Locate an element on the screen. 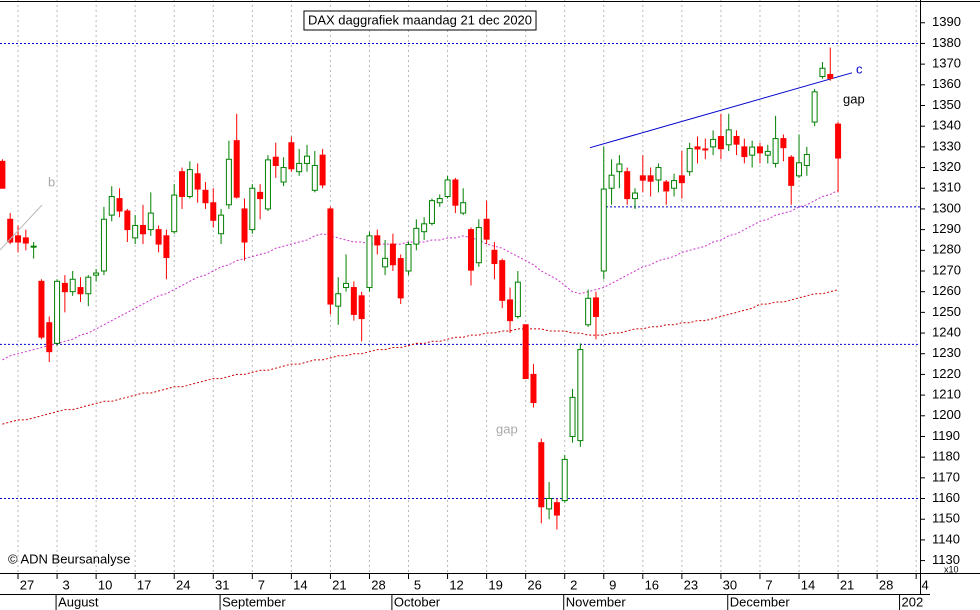 Image resolution: width=980 pixels, height=610 pixels. y-tick-label: 1140 is located at coordinates (946, 538).